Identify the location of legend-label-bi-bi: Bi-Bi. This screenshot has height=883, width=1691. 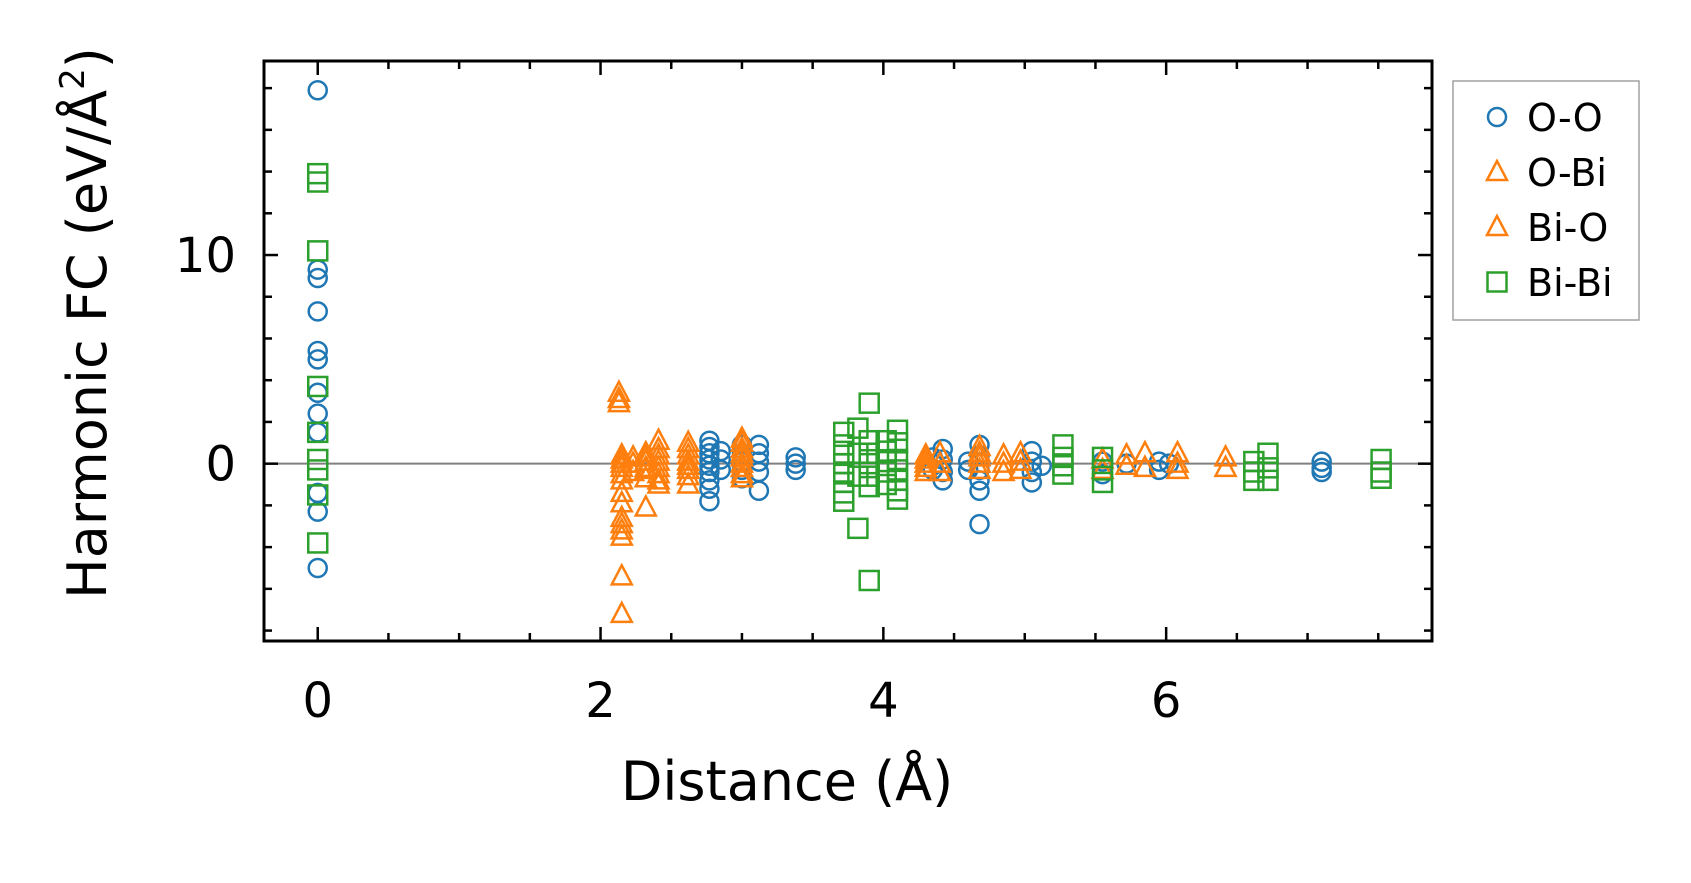
(1570, 283).